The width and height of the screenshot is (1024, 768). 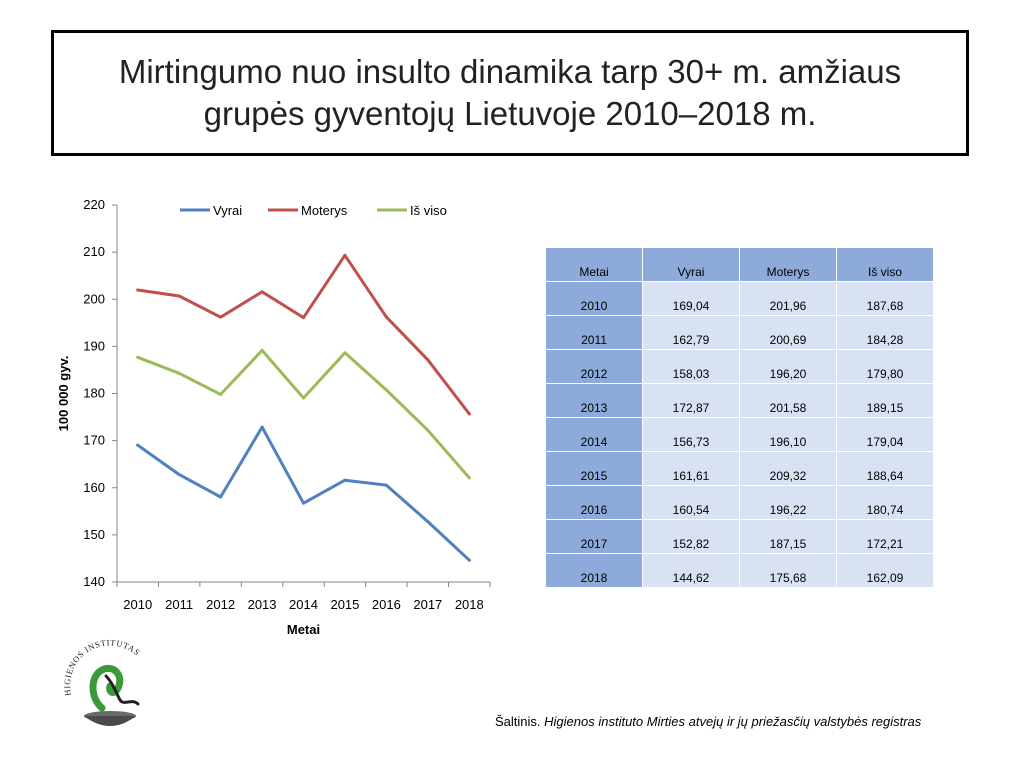 What do you see at coordinates (885, 570) in the screenshot?
I see `table-cell: 162,09` at bounding box center [885, 570].